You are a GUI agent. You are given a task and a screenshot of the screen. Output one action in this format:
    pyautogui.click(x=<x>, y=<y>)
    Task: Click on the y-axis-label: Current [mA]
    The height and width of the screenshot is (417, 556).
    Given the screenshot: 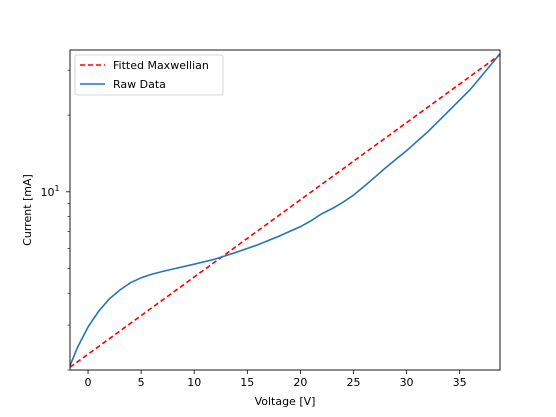 What is the action you would take?
    pyautogui.click(x=27, y=210)
    